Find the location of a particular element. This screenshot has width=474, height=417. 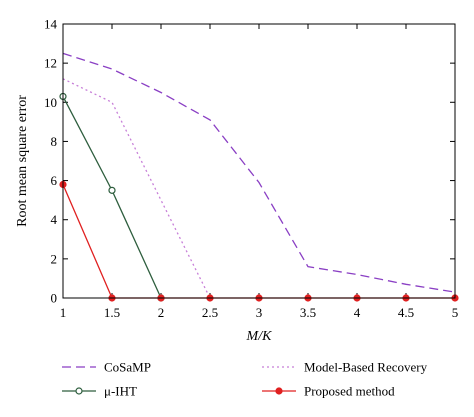

series-line is located at coordinates (112, 197).